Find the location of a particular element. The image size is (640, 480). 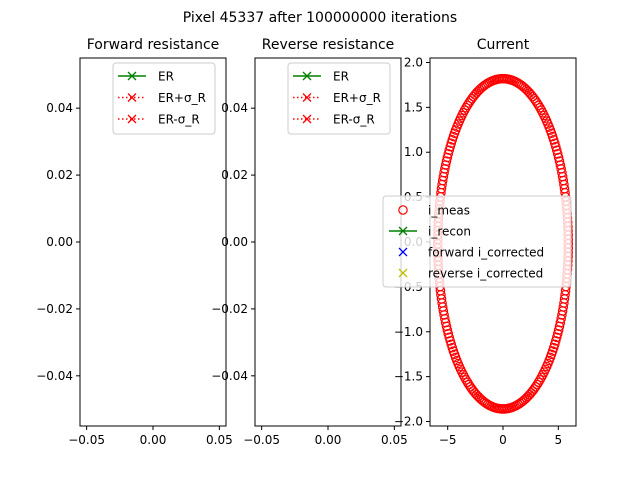

panel-title: Reverse resistance is located at coordinates (328, 45).